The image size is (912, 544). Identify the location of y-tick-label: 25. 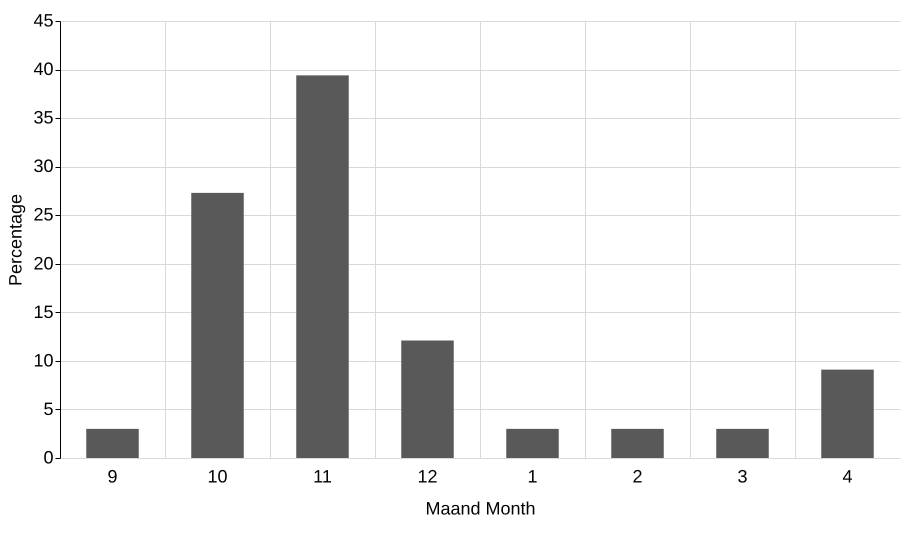
(43, 214).